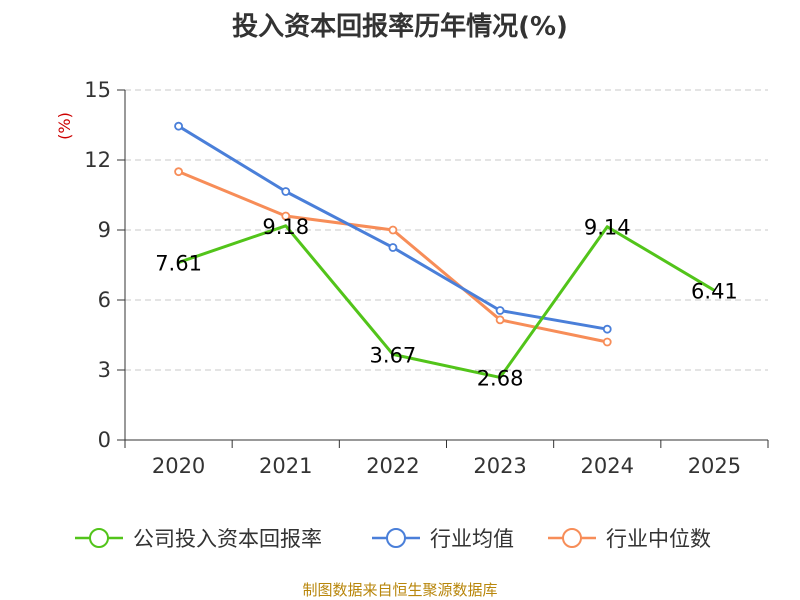 This screenshot has height=600, width=800. What do you see at coordinates (97, 160) in the screenshot?
I see `y-tick-label: 12` at bounding box center [97, 160].